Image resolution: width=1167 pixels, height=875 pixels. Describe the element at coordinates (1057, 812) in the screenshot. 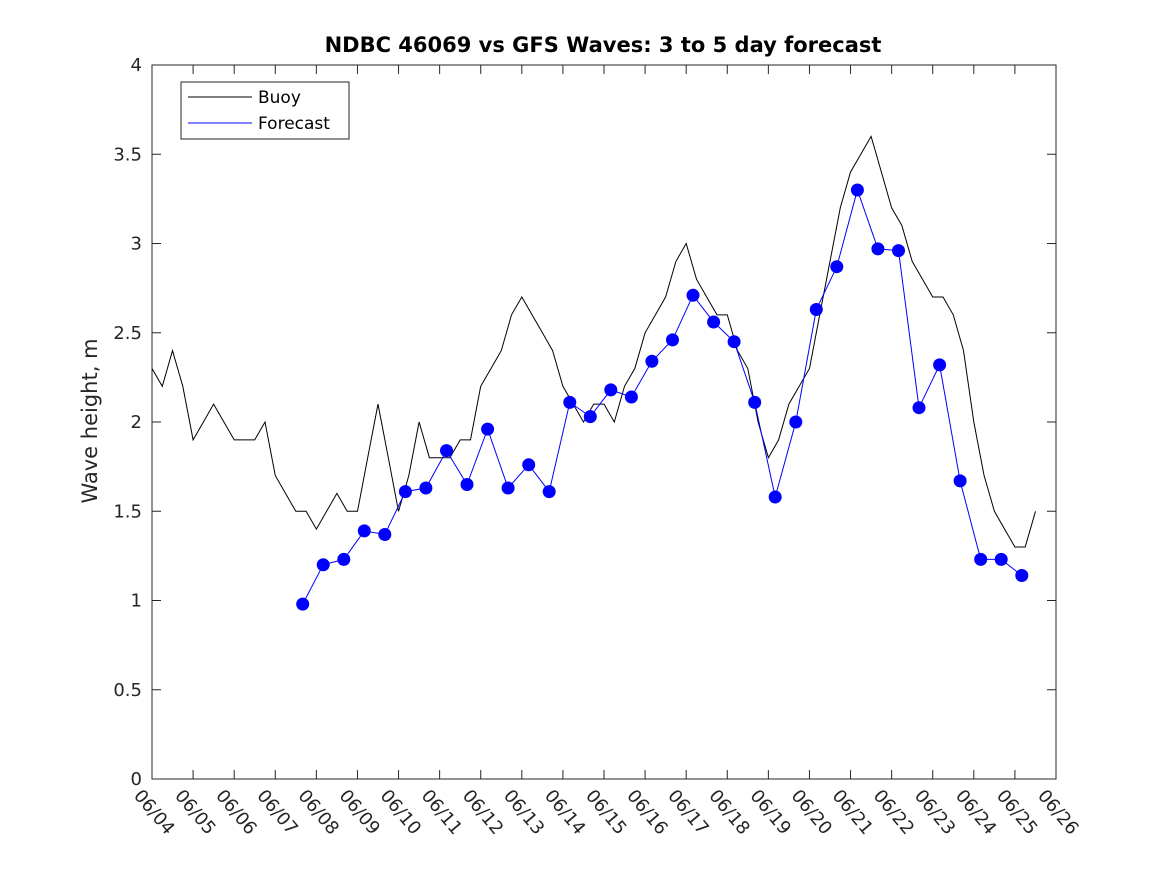

I see `x-tick-label: 06/26` at that location.